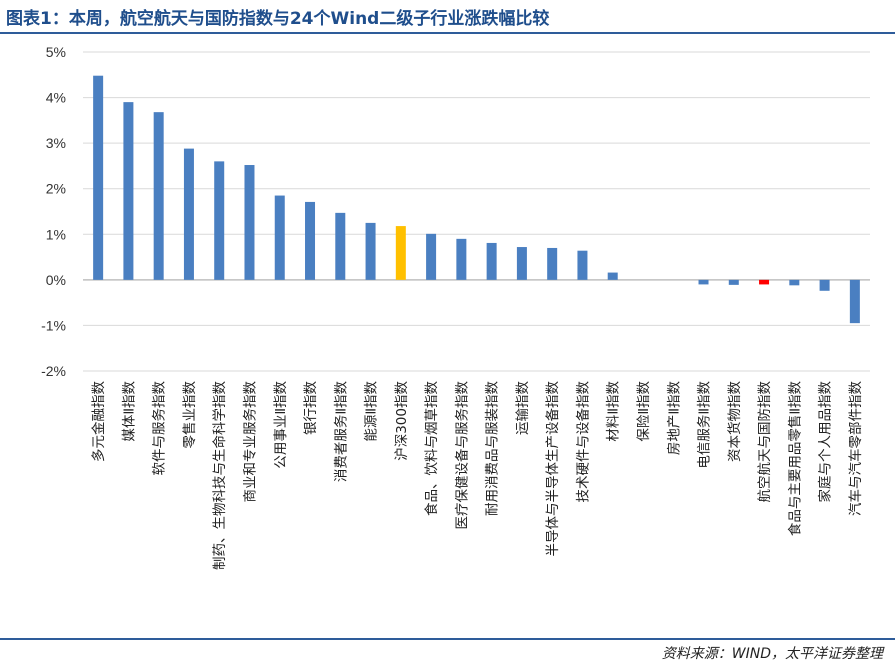 The width and height of the screenshot is (895, 668). I want to click on y-tick-label: 5%, so click(56, 52).